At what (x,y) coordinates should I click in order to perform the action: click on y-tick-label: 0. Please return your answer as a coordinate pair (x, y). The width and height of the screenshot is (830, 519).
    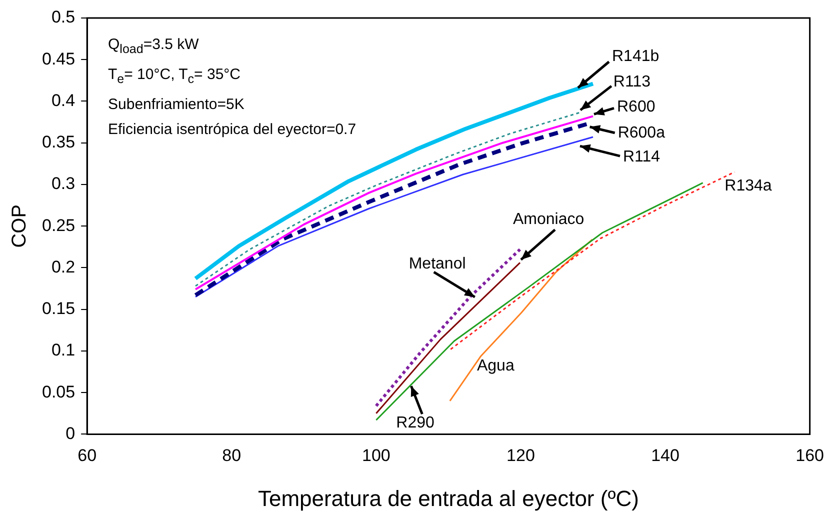
    Looking at the image, I should click on (71, 433).